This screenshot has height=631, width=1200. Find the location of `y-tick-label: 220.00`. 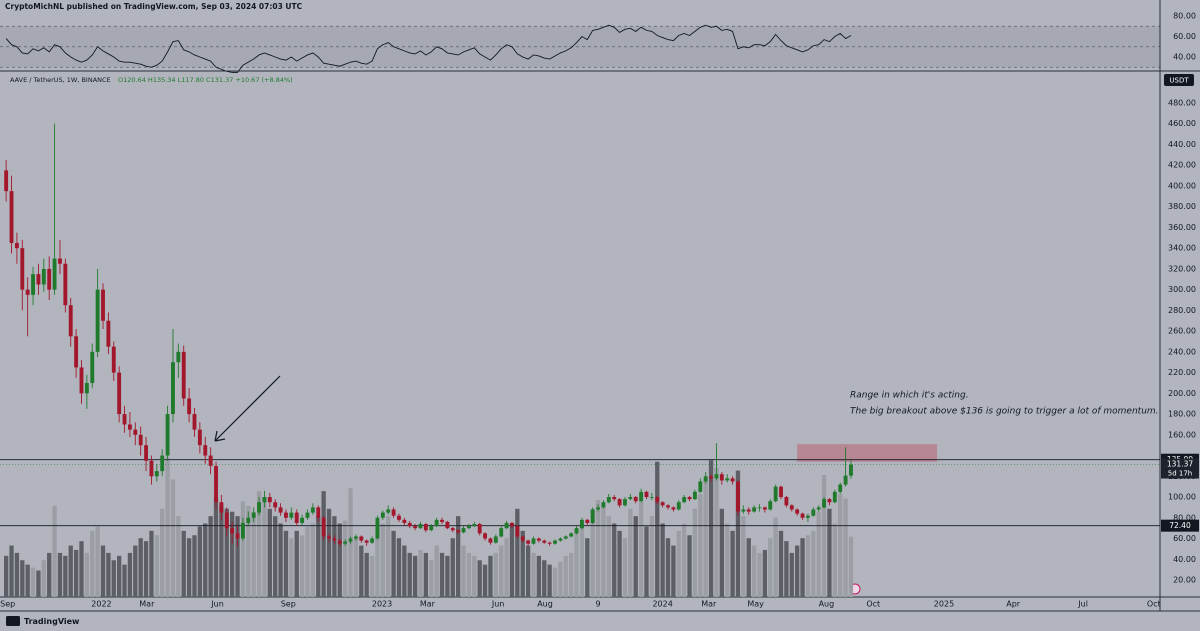

y-tick-label: 220.00 is located at coordinates (1182, 372).